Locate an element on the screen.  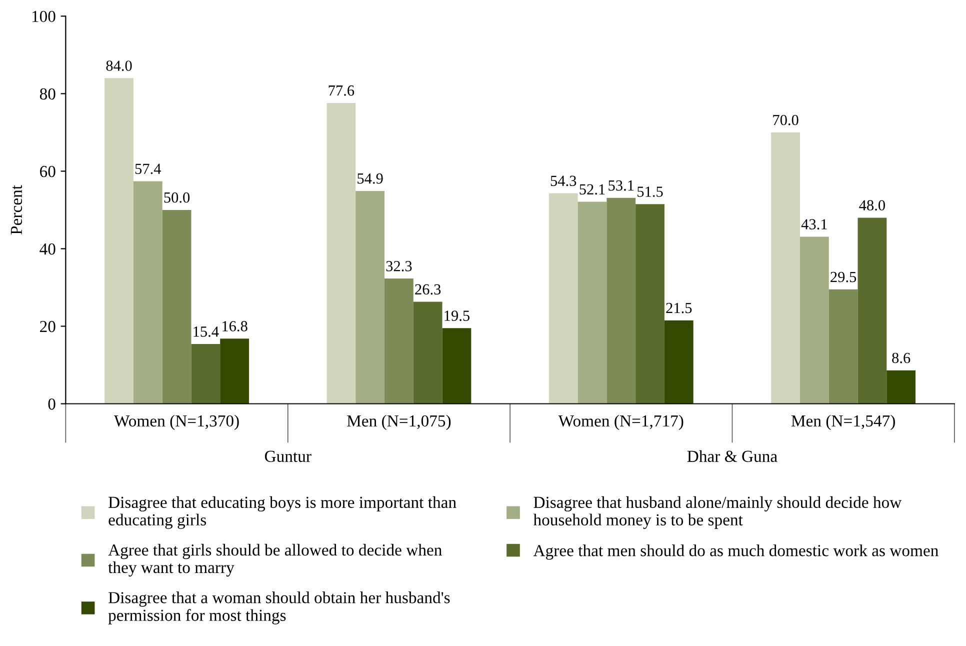
x-tick-label: Men (N=1,547) is located at coordinates (843, 422).